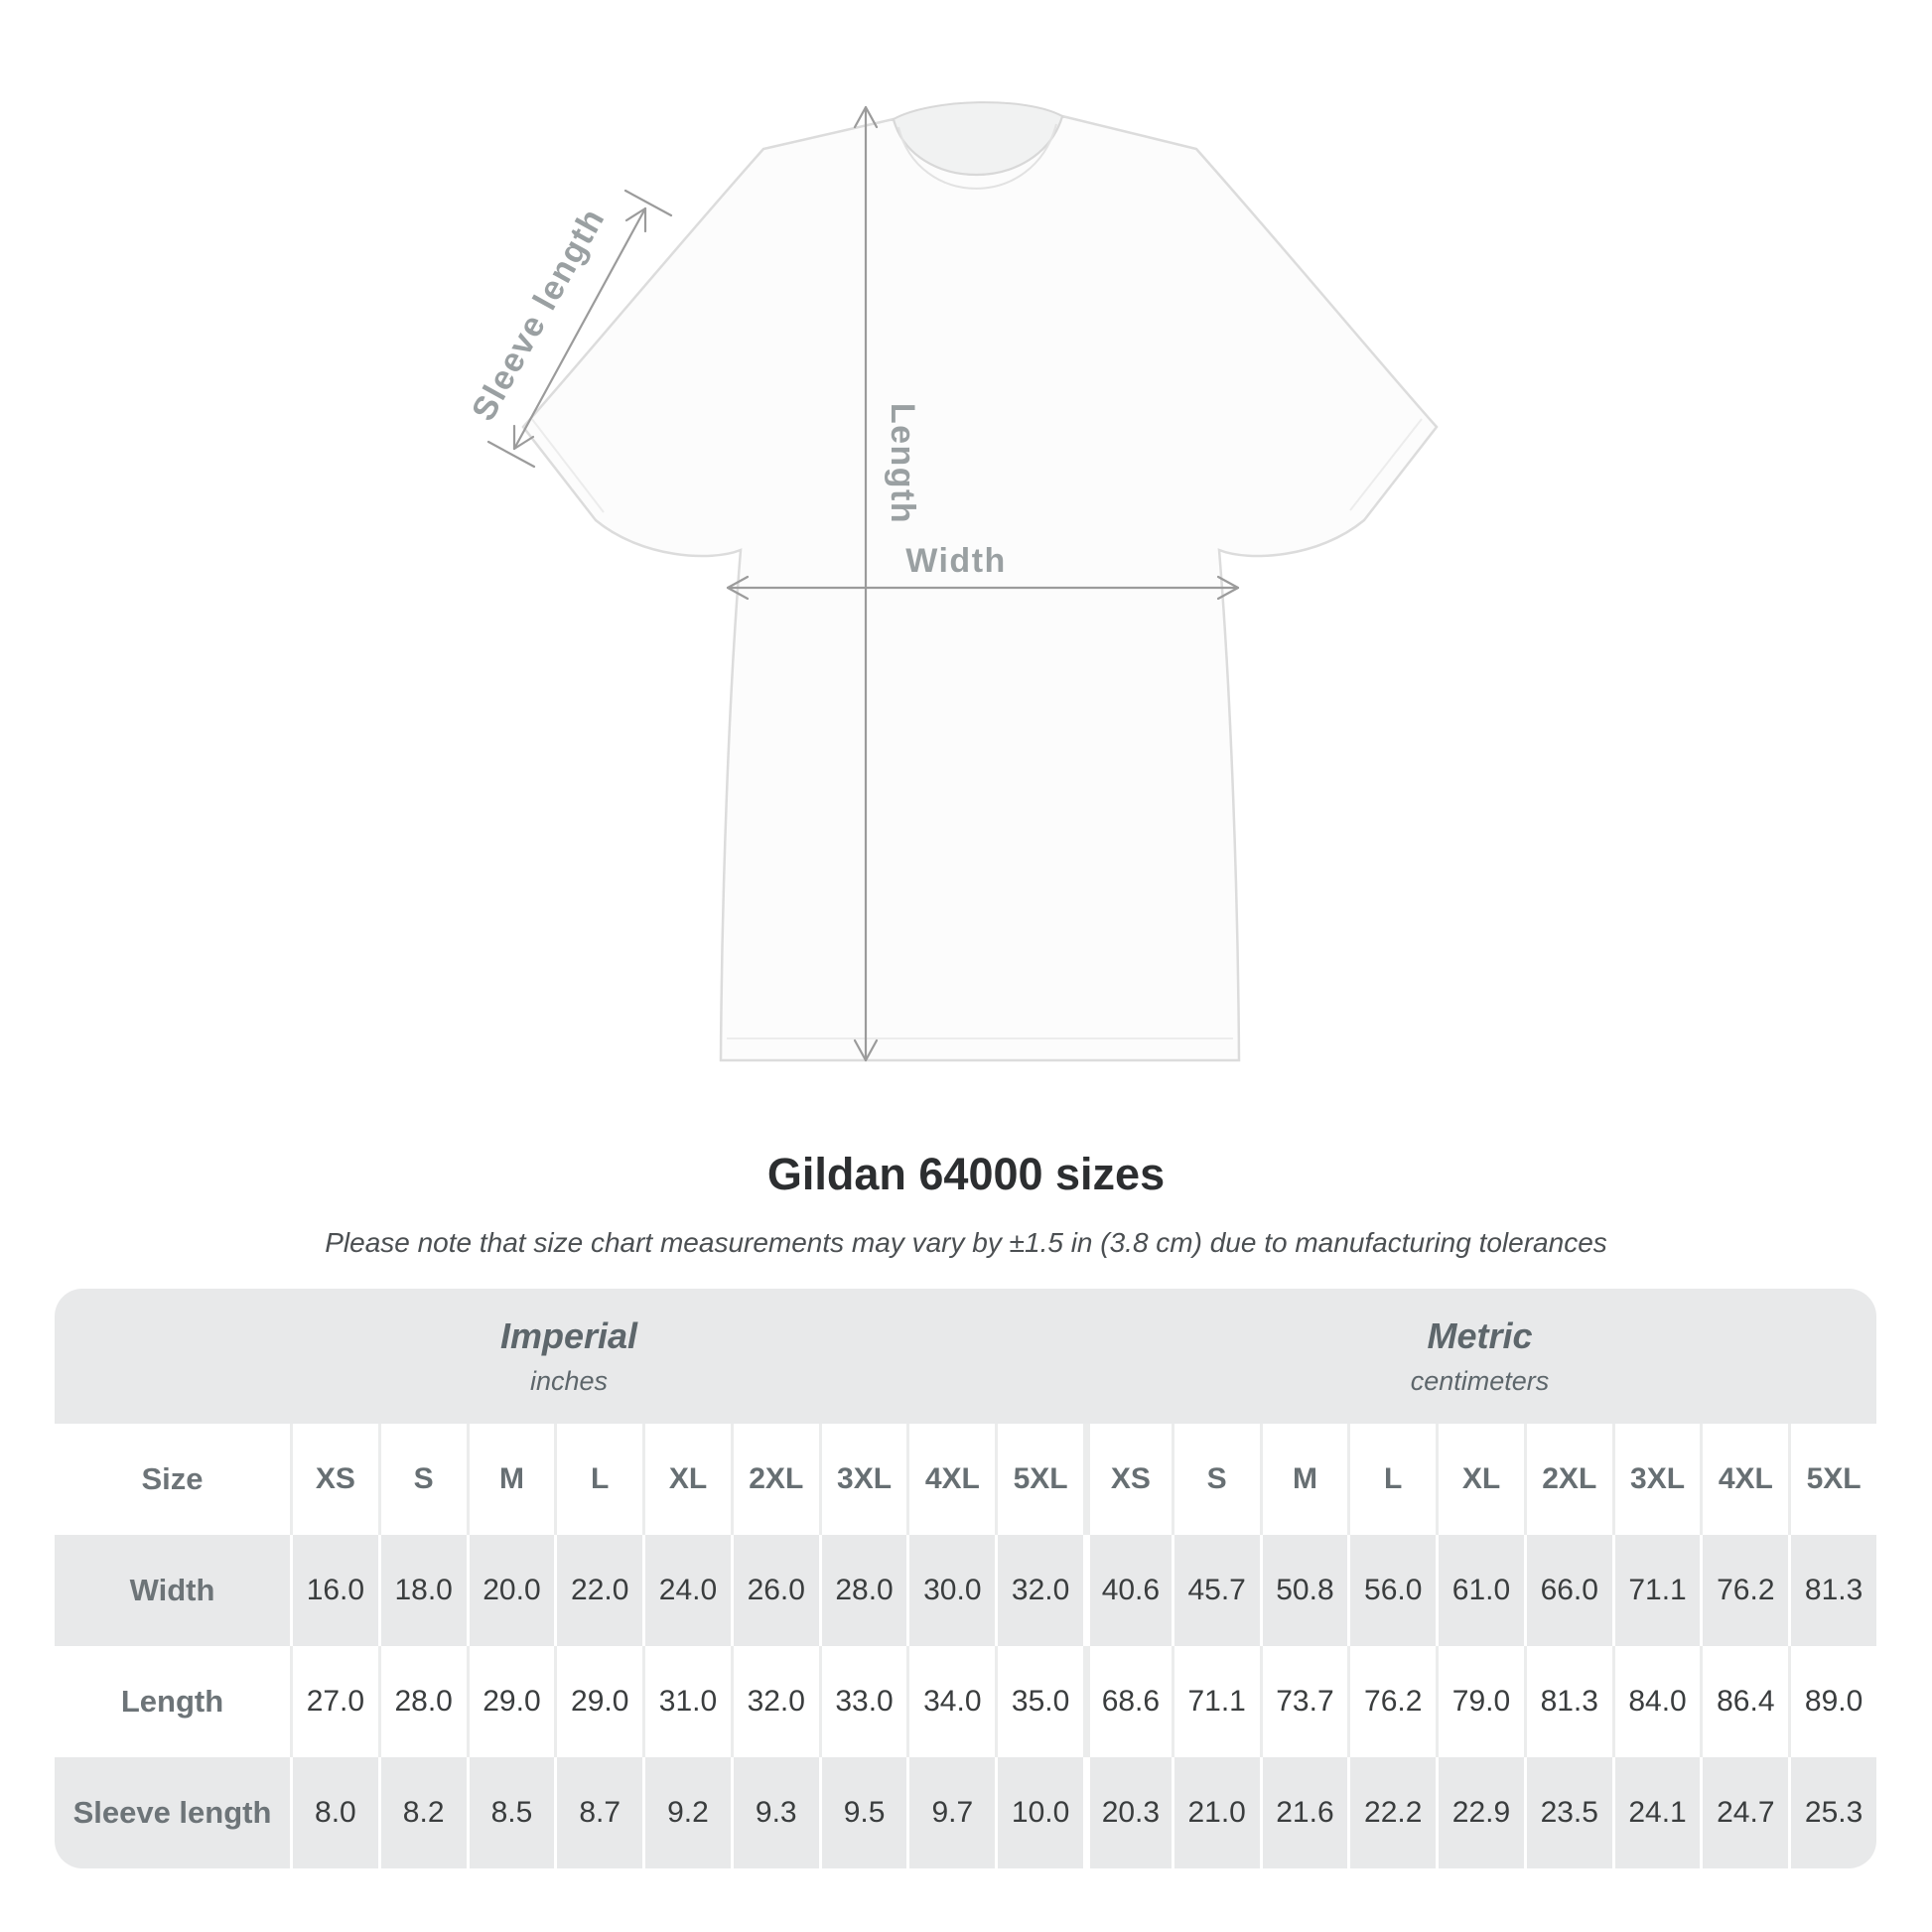 Image resolution: width=1932 pixels, height=1932 pixels. Describe the element at coordinates (1568, 1812) in the screenshot. I see `value-cell: 23.5` at that location.